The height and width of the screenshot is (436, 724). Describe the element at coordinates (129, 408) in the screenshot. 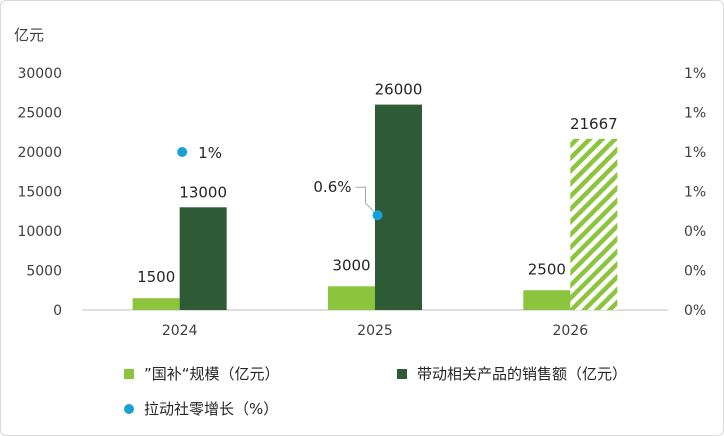

I see `legend-marker-retail-growth` at that location.